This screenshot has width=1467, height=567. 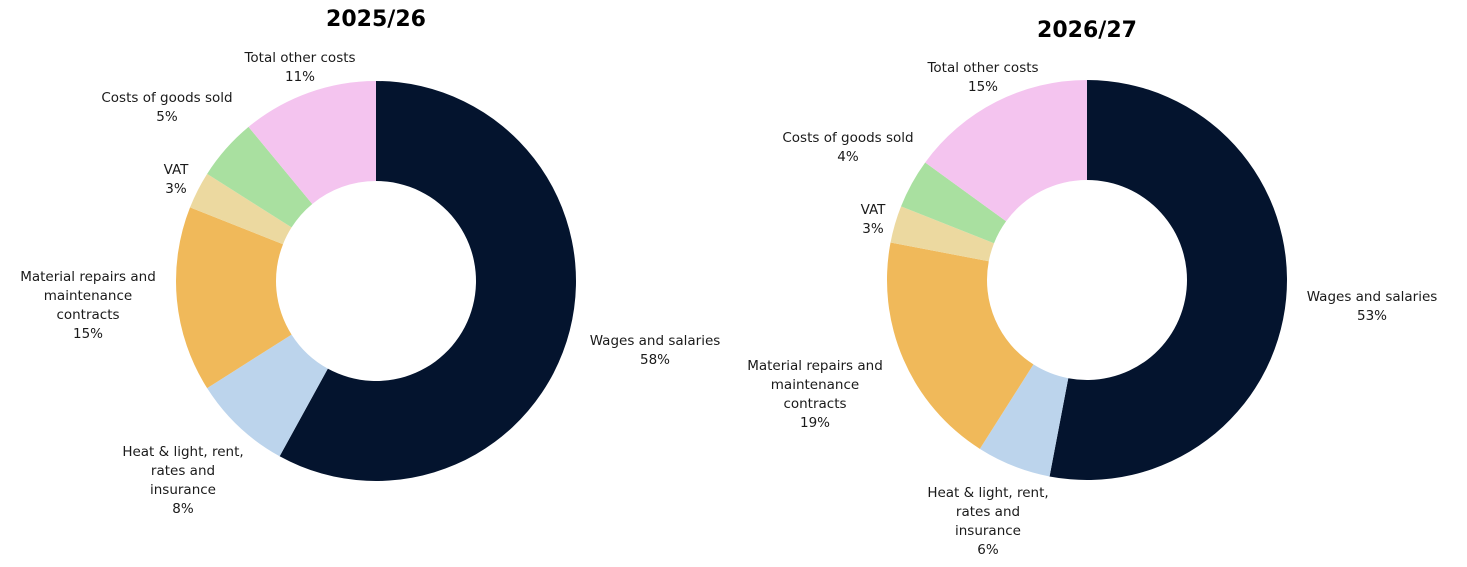 What do you see at coordinates (167, 117) in the screenshot?
I see `slice-value: 5%` at bounding box center [167, 117].